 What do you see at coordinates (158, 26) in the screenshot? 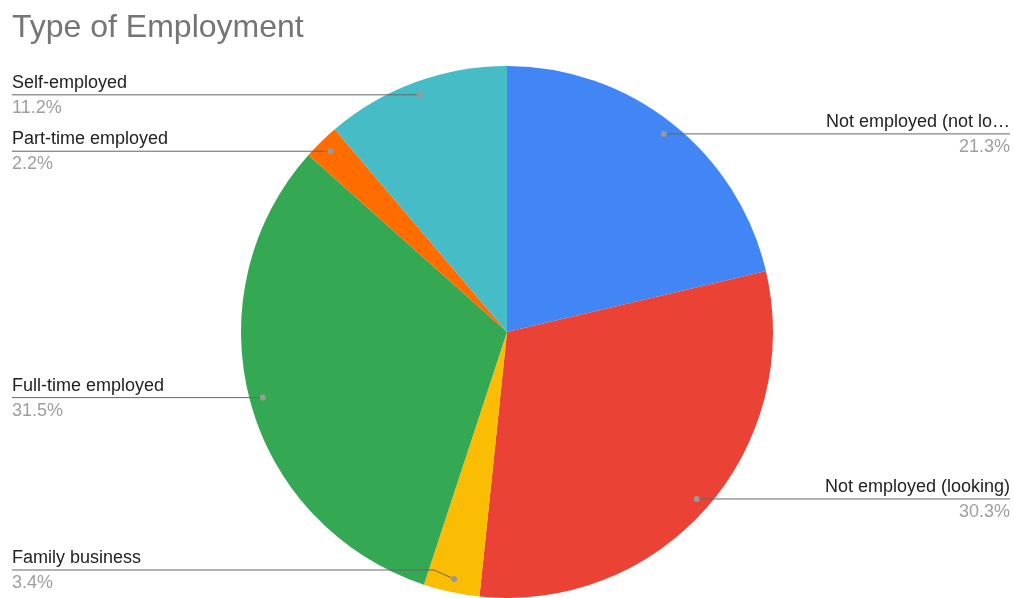
I see `chart-title: Type of Employment` at bounding box center [158, 26].